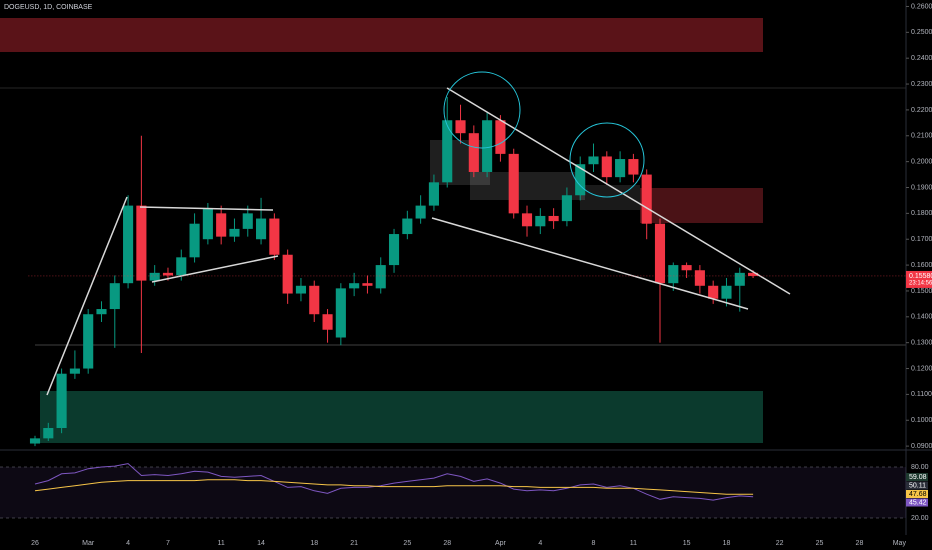  What do you see at coordinates (687, 543) in the screenshot?
I see `x-tick-label: 15` at bounding box center [687, 543].